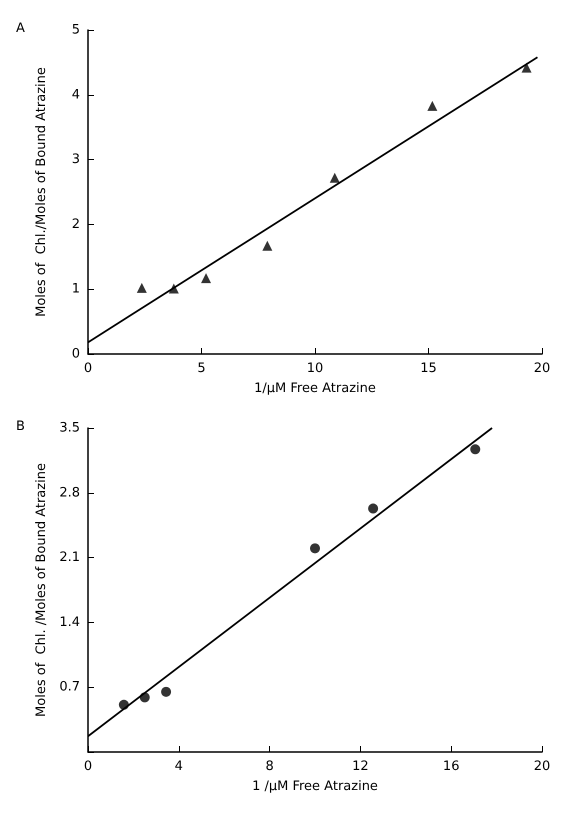 This screenshot has height=820, width=580. Describe the element at coordinates (76, 224) in the screenshot. I see `y-tick-label: 2` at that location.